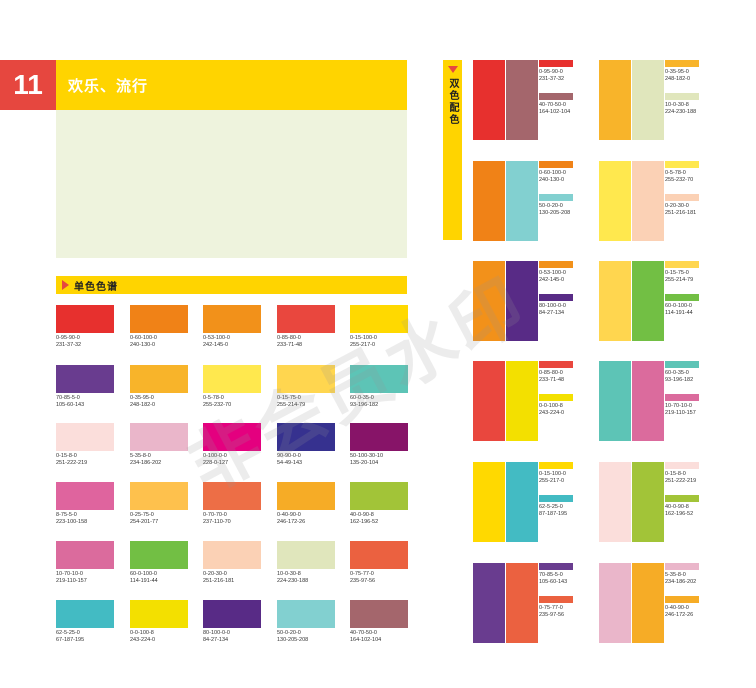 The image size is (756, 688). I want to click on pair-cmyk-label-b: 0-40-90-0, so click(677, 608).